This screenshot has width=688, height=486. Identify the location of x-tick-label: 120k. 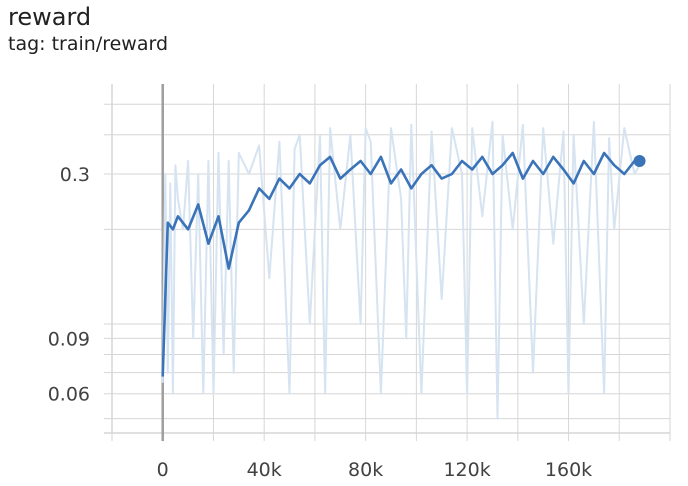
(466, 470).